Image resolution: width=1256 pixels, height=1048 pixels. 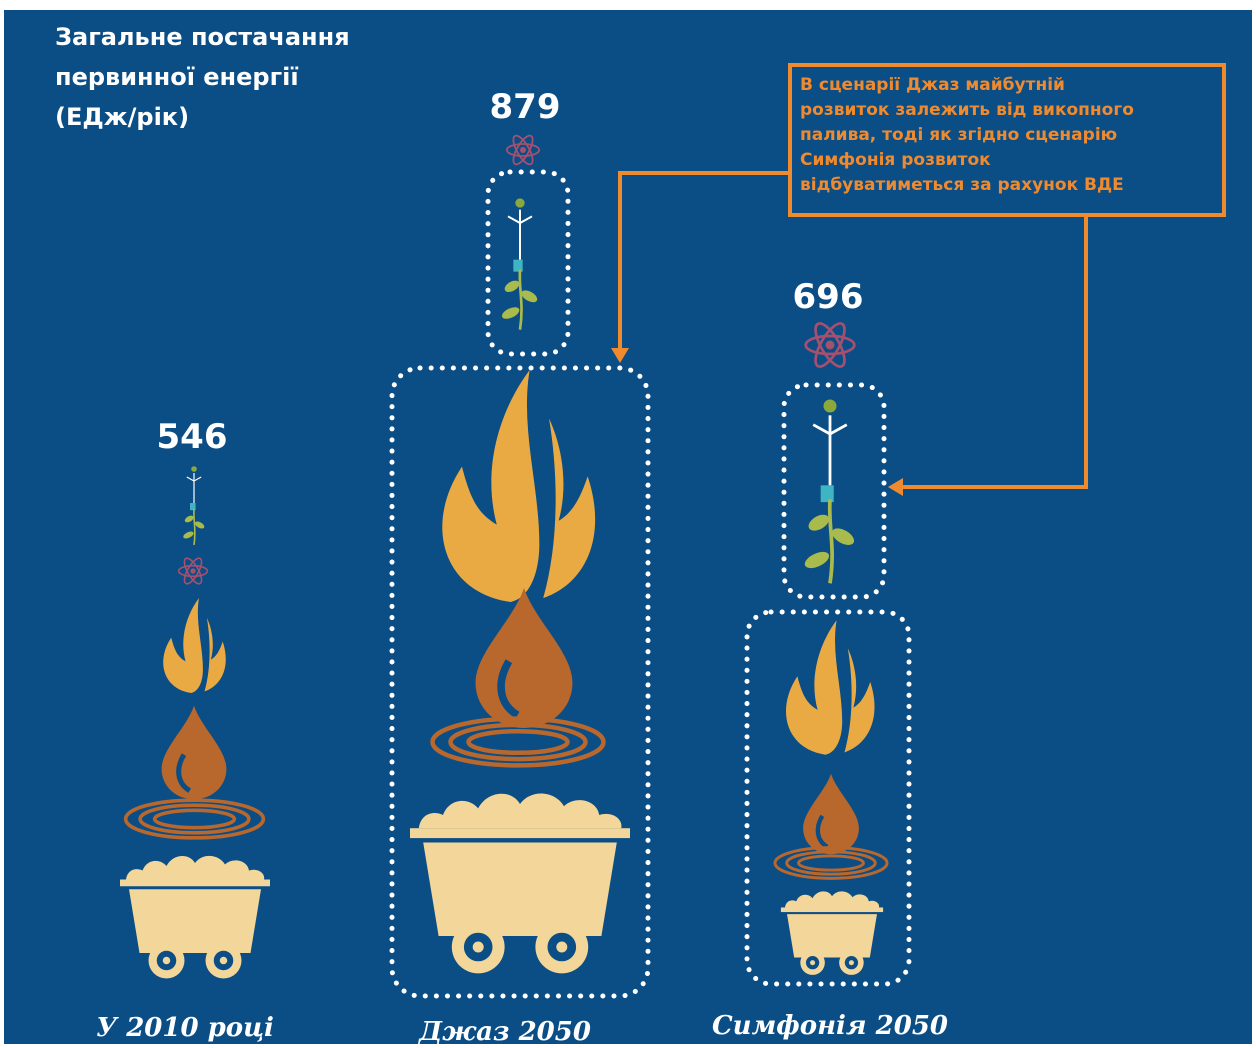 What do you see at coordinates (834, 491) in the screenshot?
I see `renewables-frame` at bounding box center [834, 491].